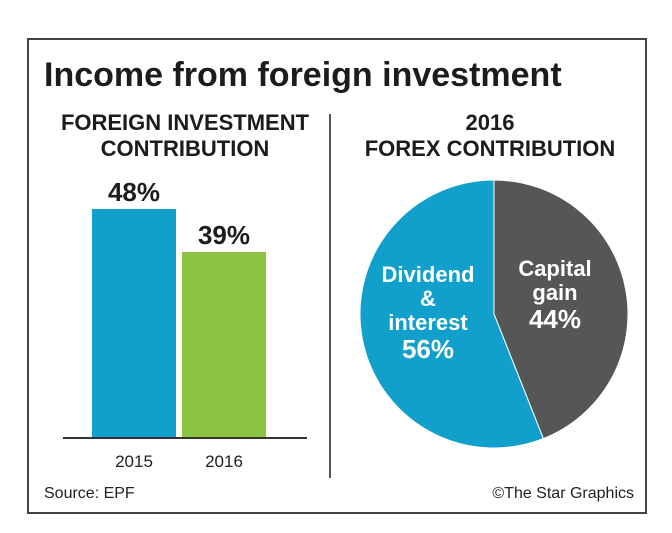 The image size is (672, 533). What do you see at coordinates (89, 493) in the screenshot?
I see `source-note: Source: EPF` at bounding box center [89, 493].